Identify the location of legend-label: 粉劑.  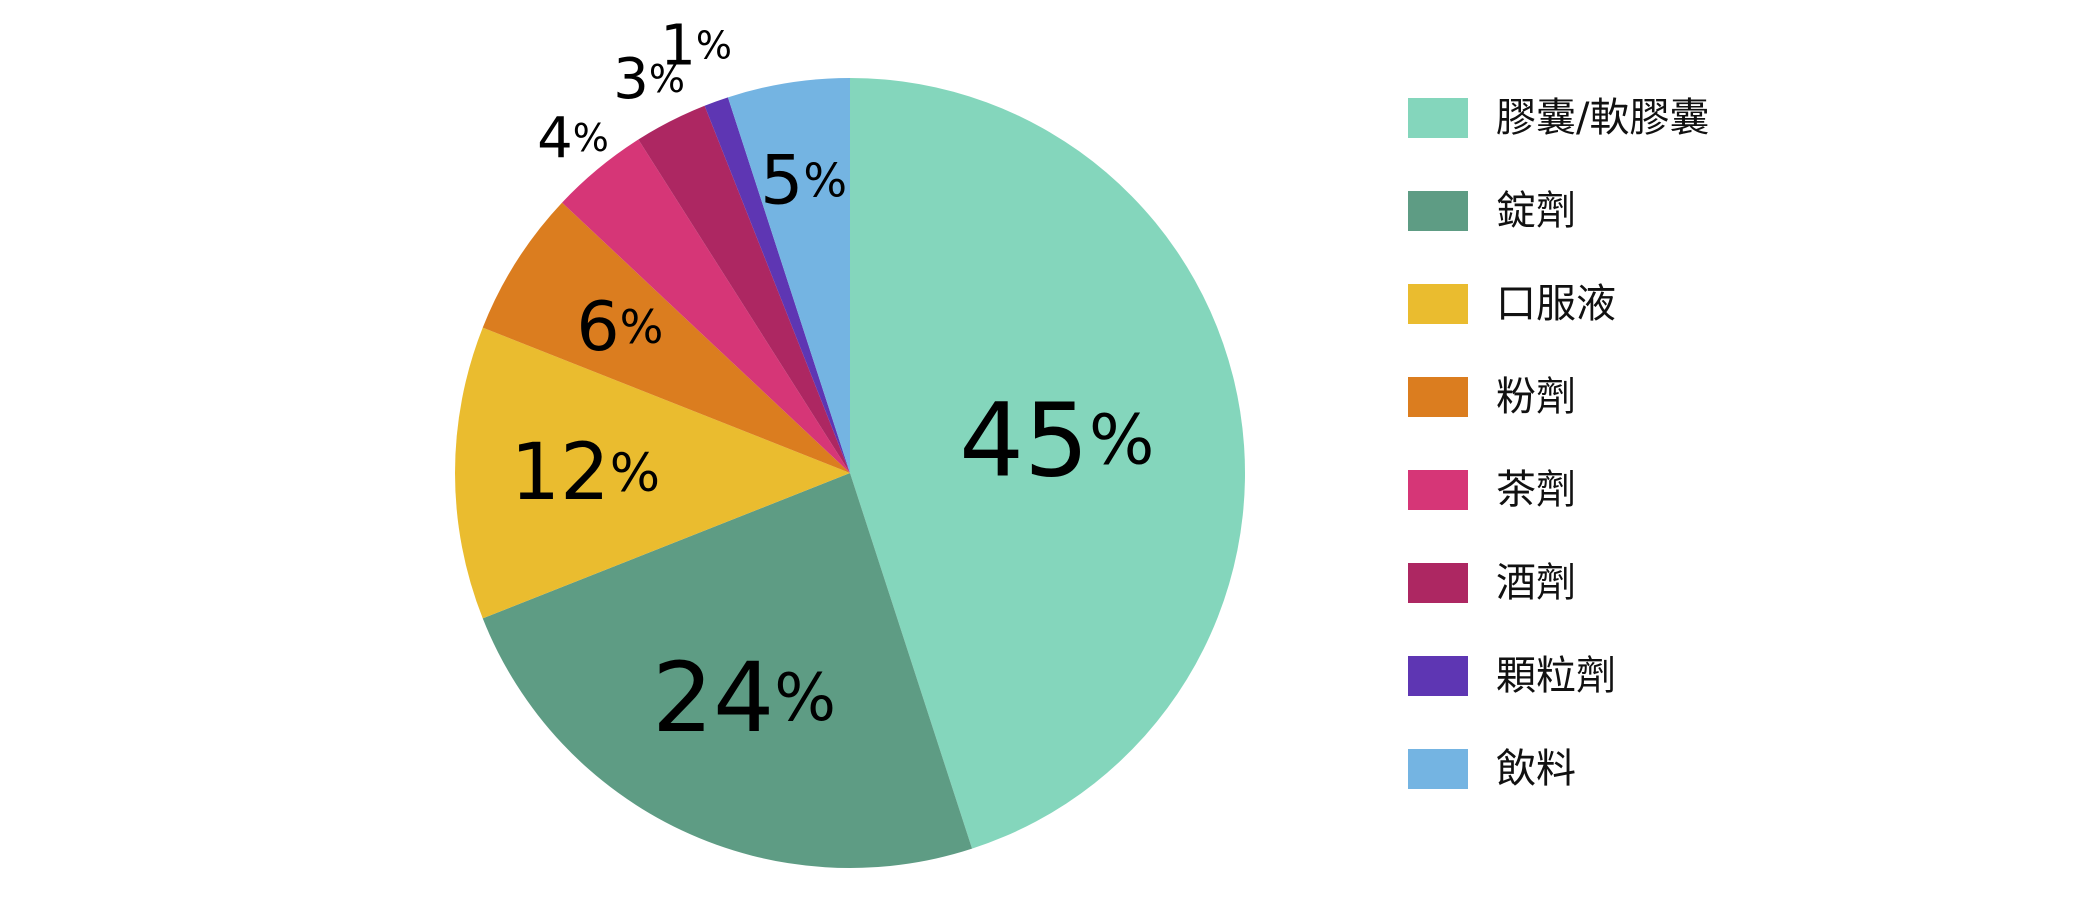
(1536, 397).